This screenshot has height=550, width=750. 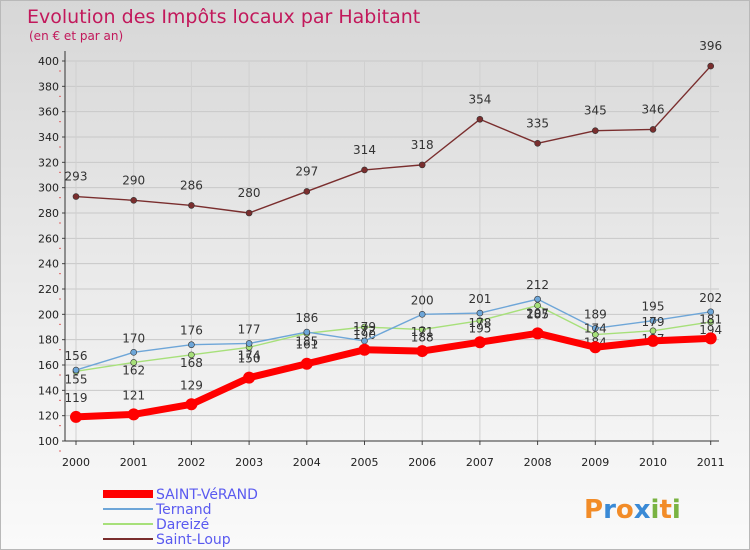 I want to click on data-label: 396, so click(x=710, y=46).